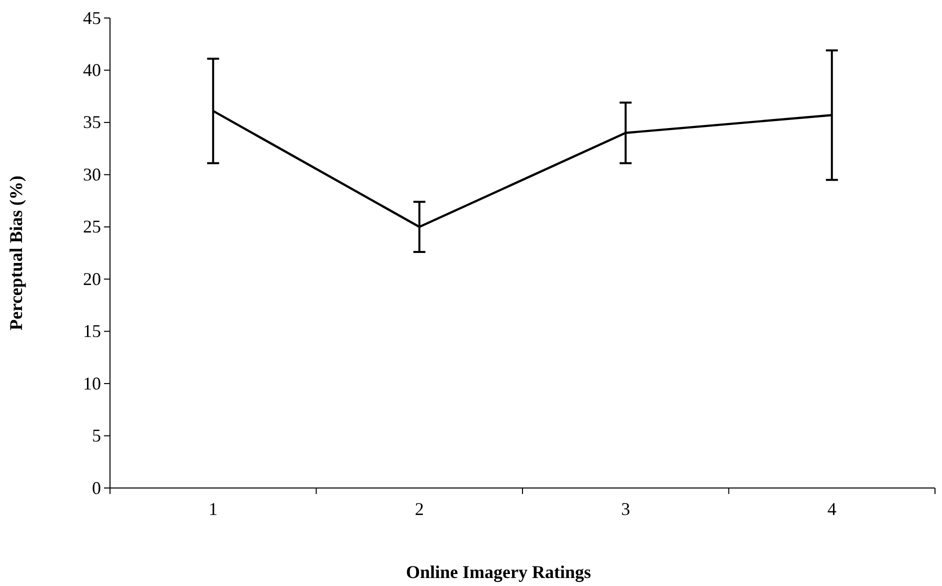 The height and width of the screenshot is (586, 942). I want to click on x-tick-label: 2, so click(419, 508).